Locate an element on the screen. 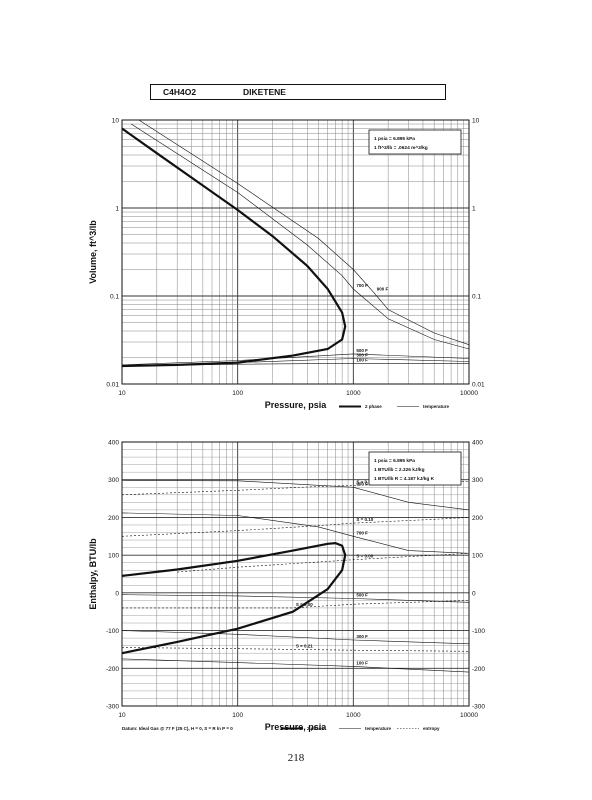 The width and height of the screenshot is (592, 800). page-number: 218 is located at coordinates (296, 758).